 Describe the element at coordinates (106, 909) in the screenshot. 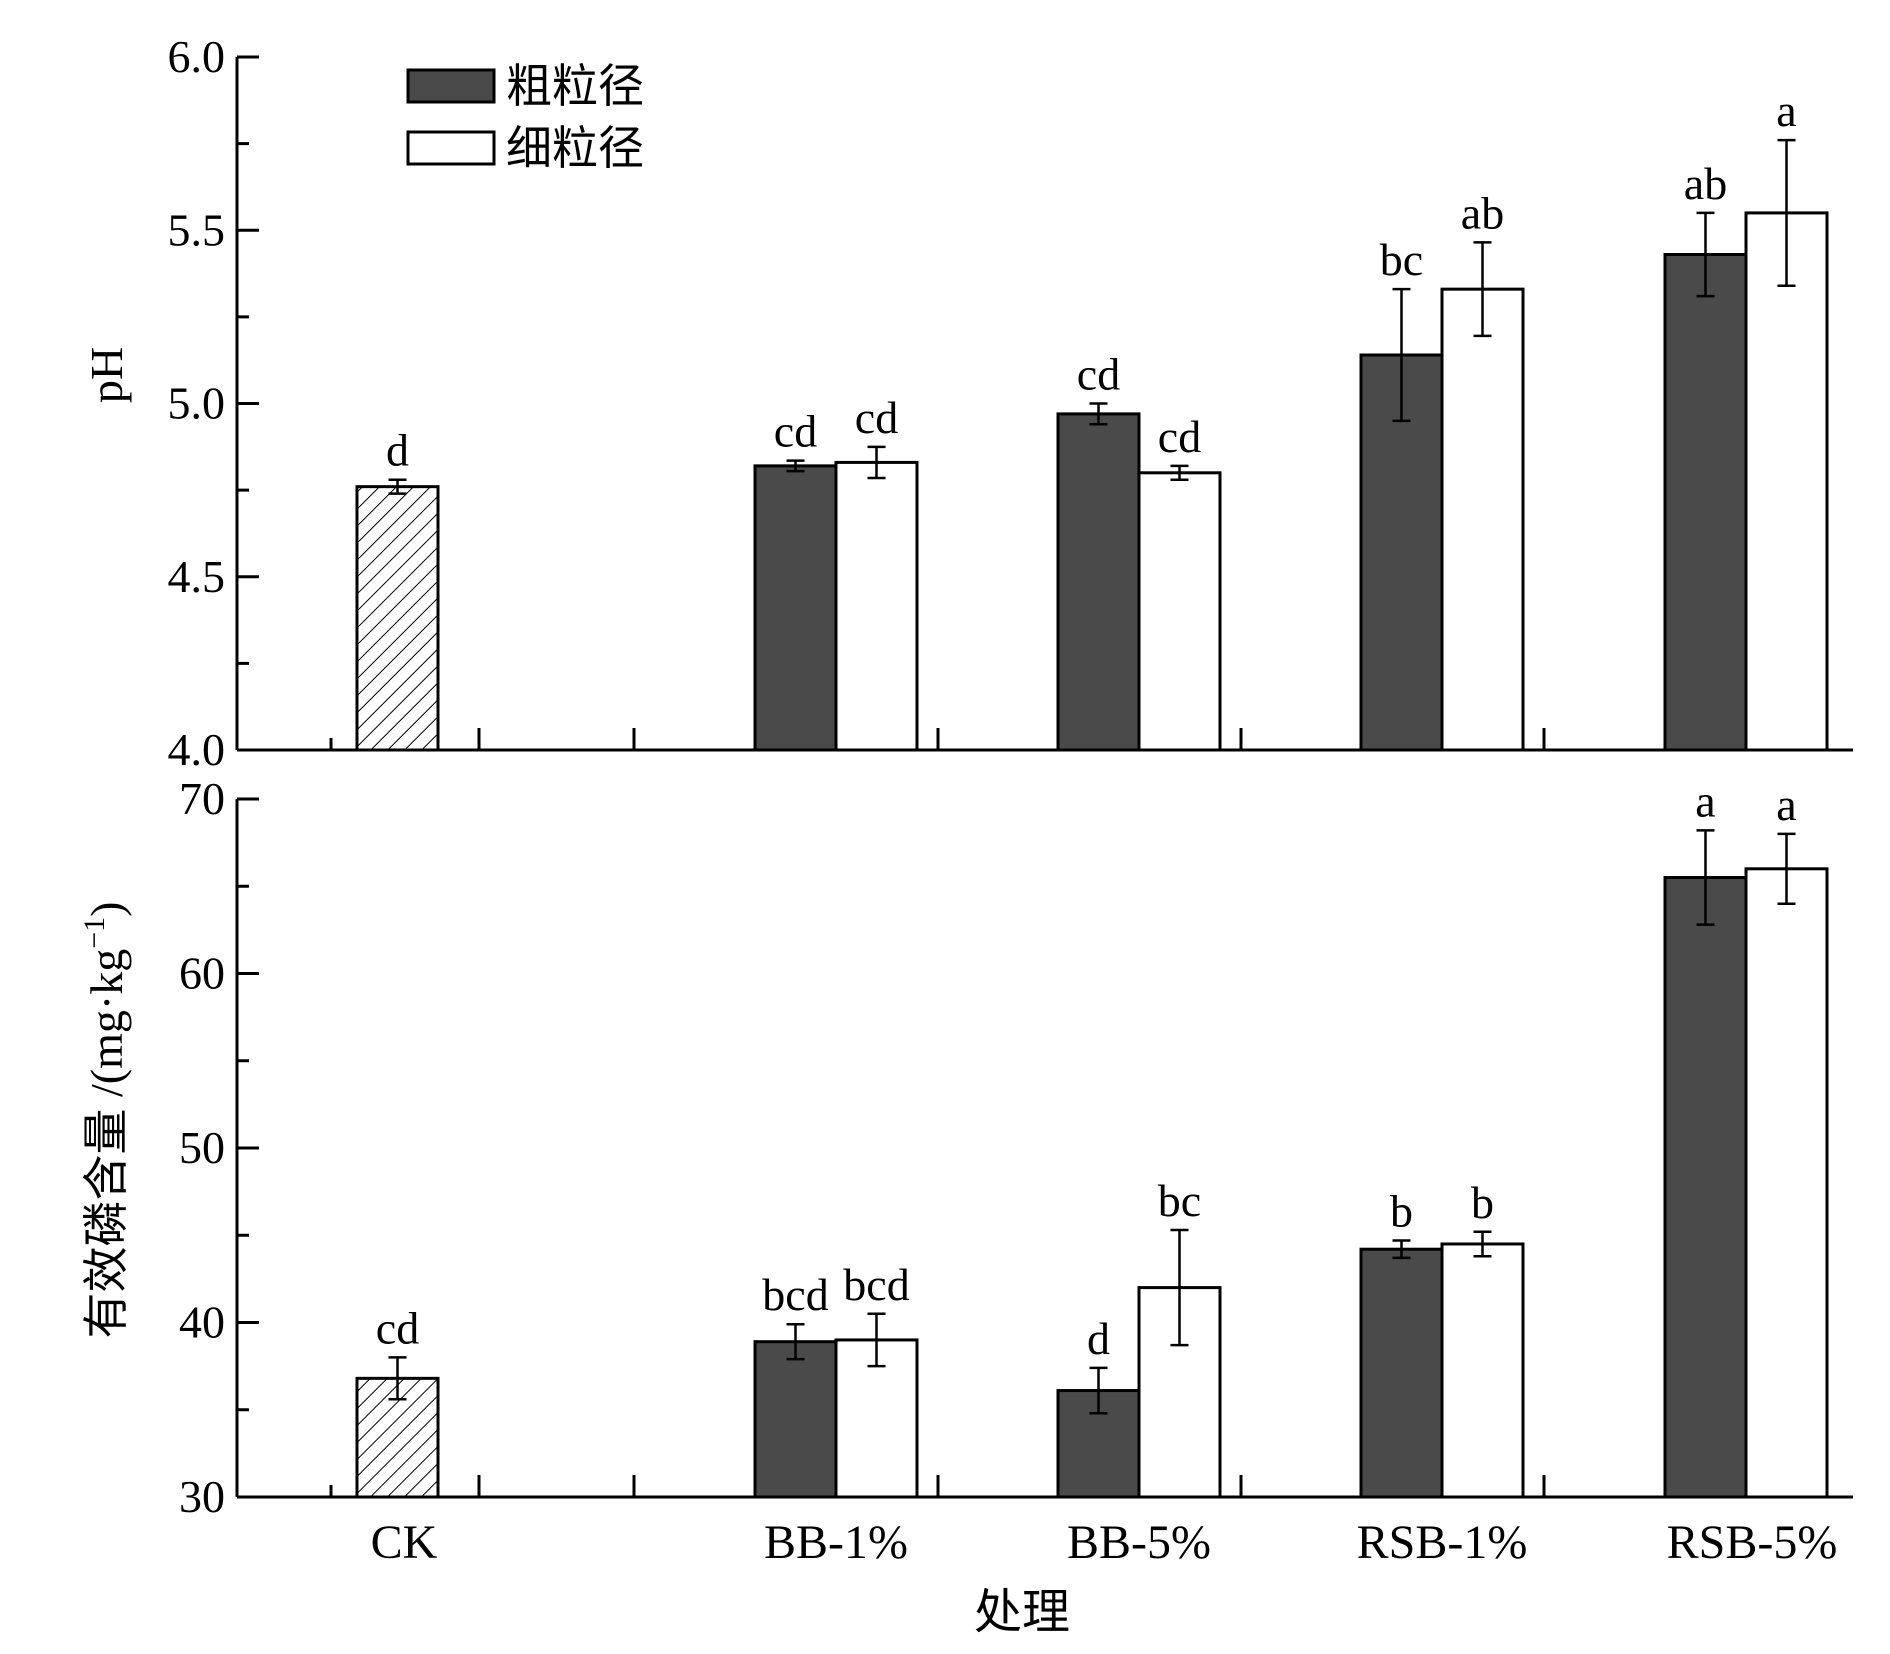

I see `p-y-axis-title-close: )` at that location.